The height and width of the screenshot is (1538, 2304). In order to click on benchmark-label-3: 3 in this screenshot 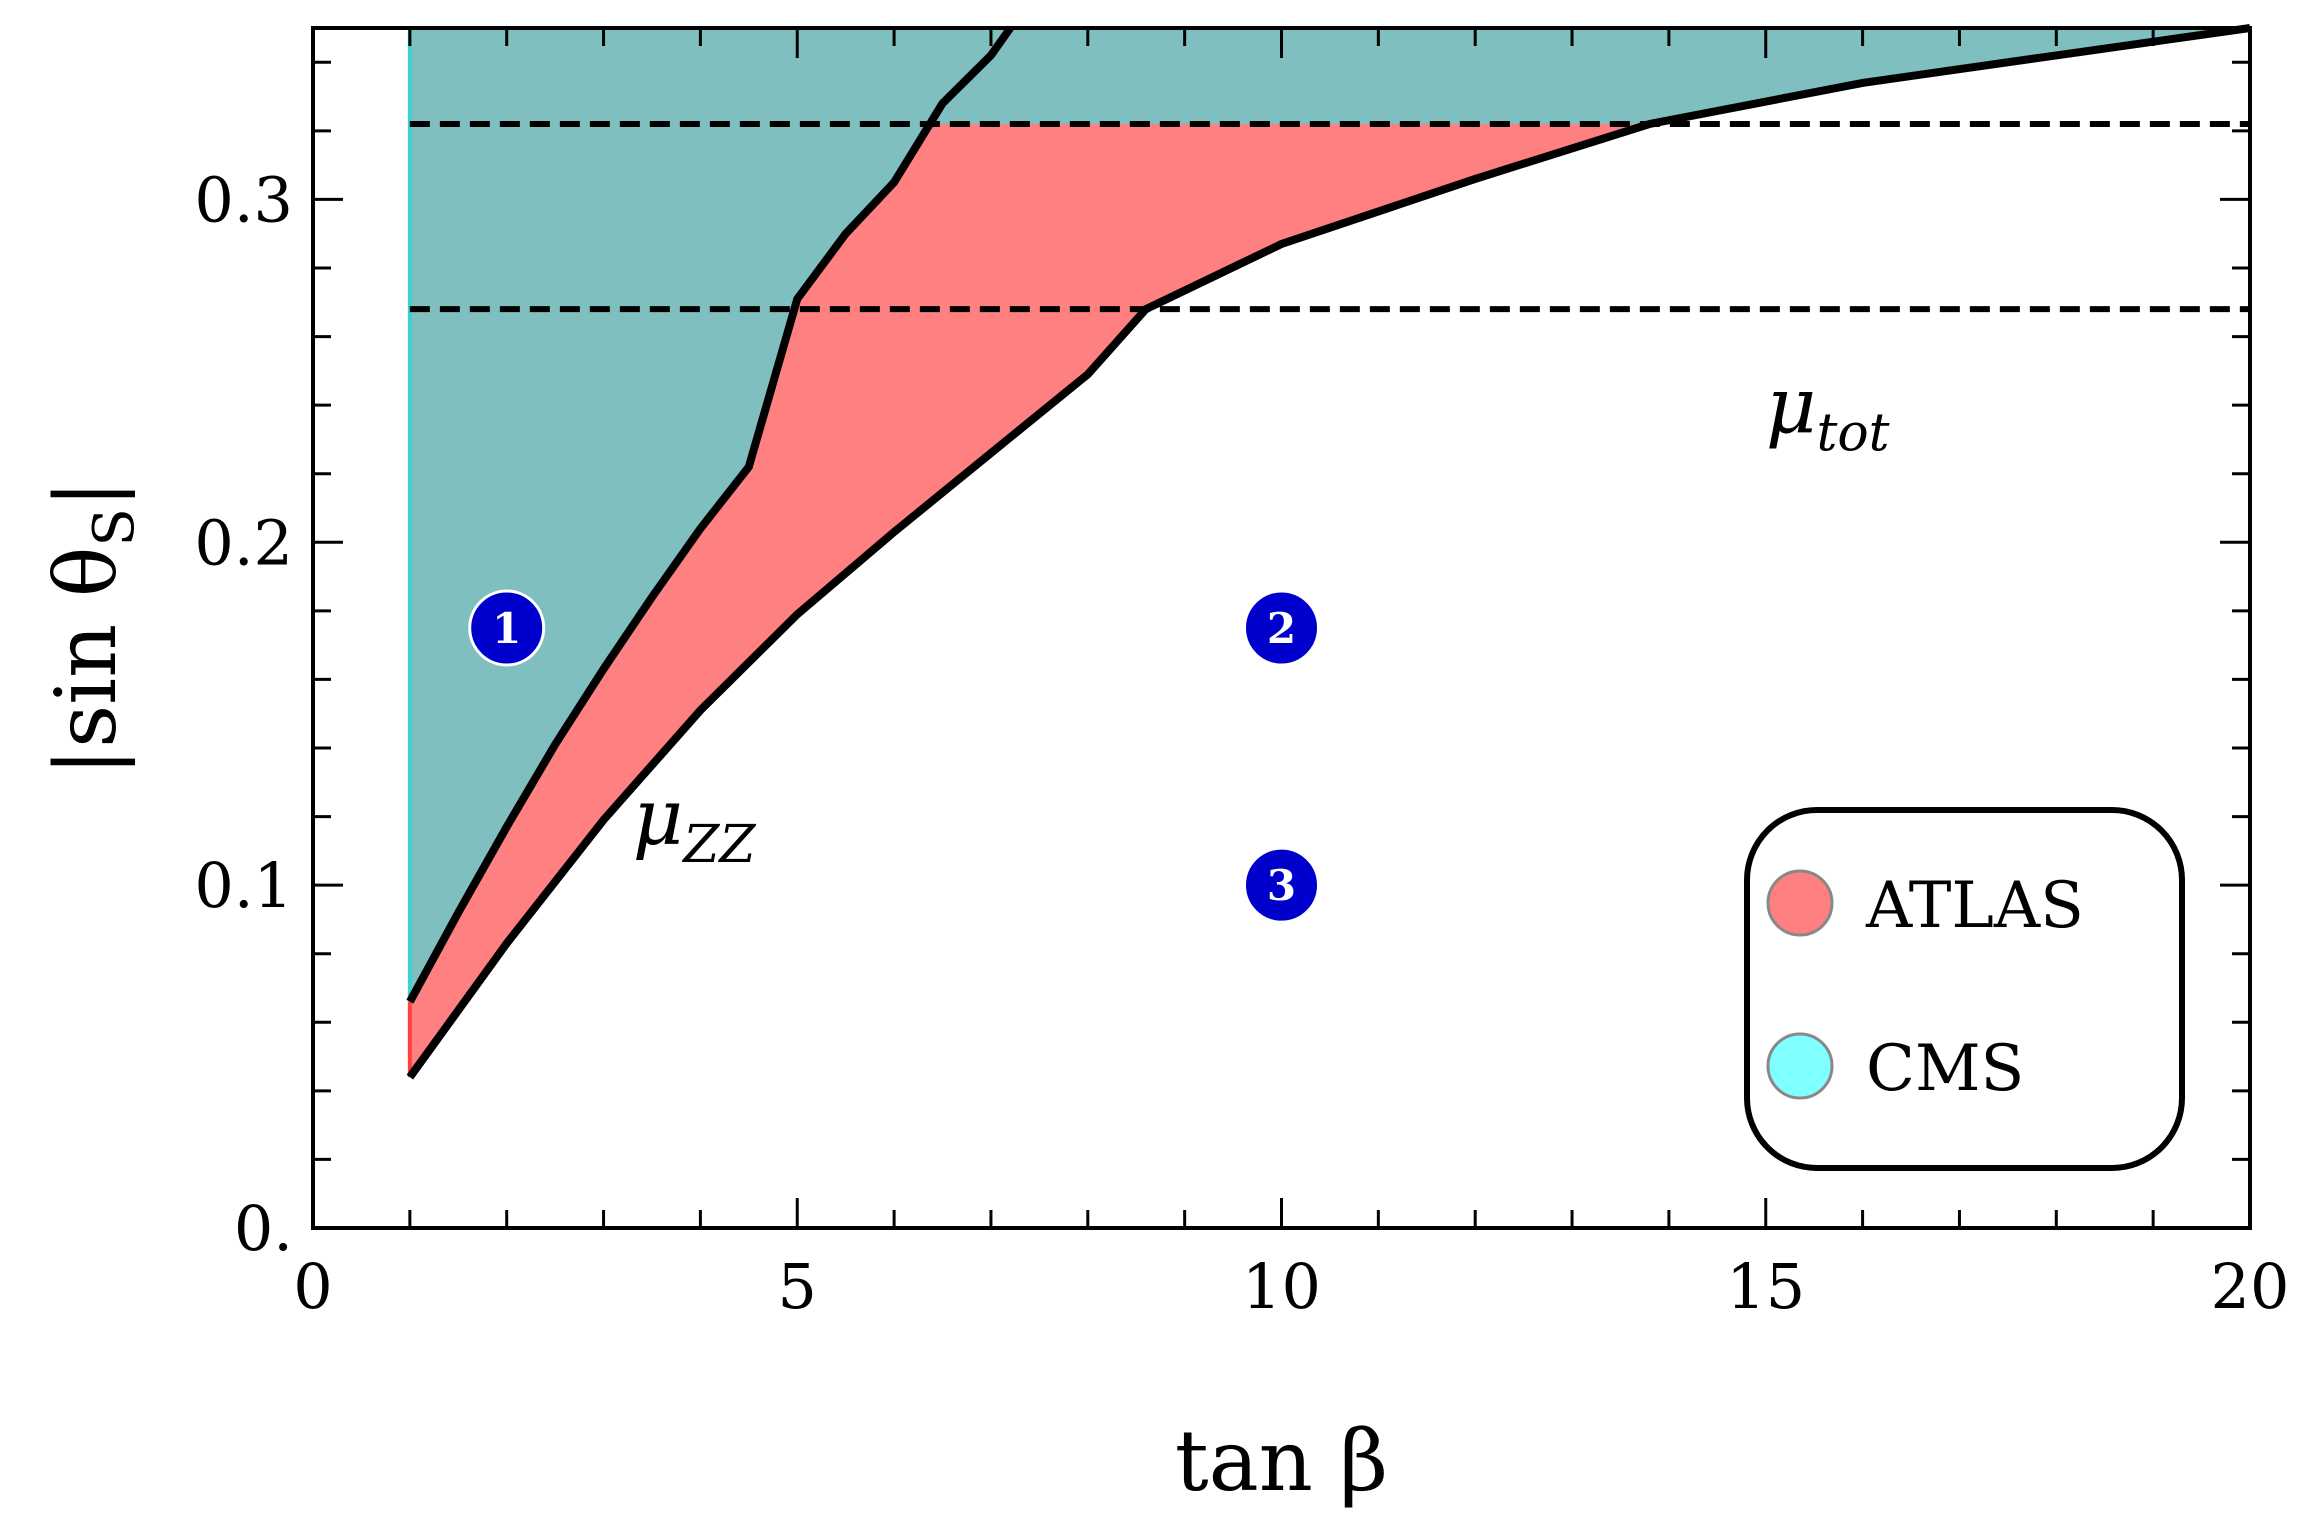, I will do `click(1281, 885)`.